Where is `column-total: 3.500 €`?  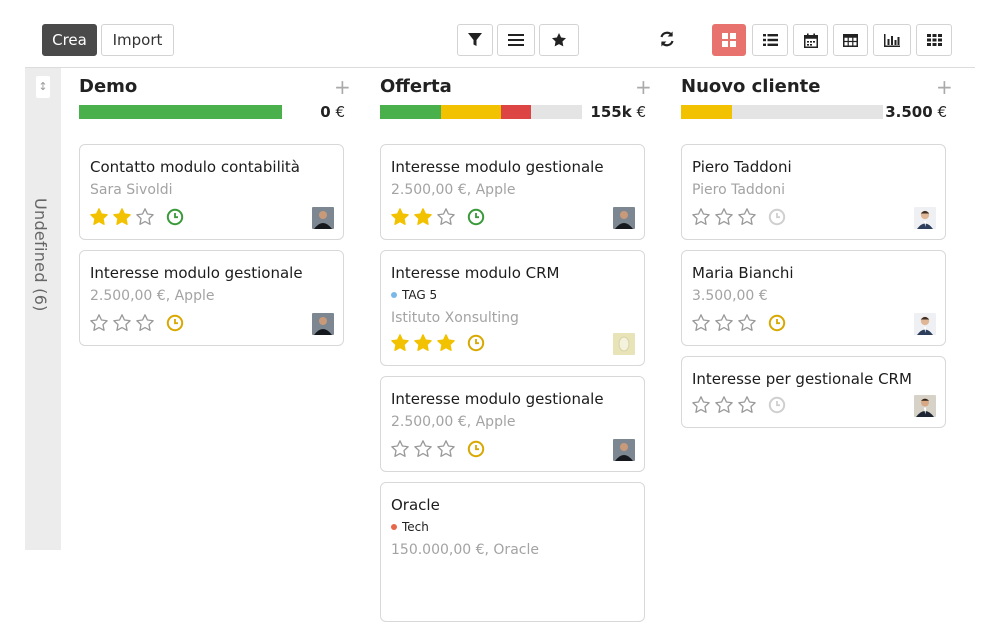
column-total: 3.500 € is located at coordinates (907, 112).